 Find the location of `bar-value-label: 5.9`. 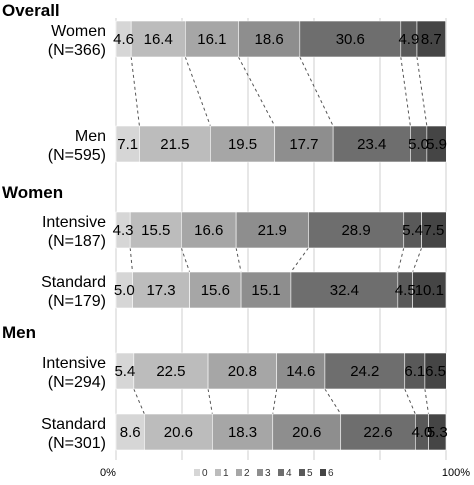

bar-value-label: 5.9 is located at coordinates (436, 144).